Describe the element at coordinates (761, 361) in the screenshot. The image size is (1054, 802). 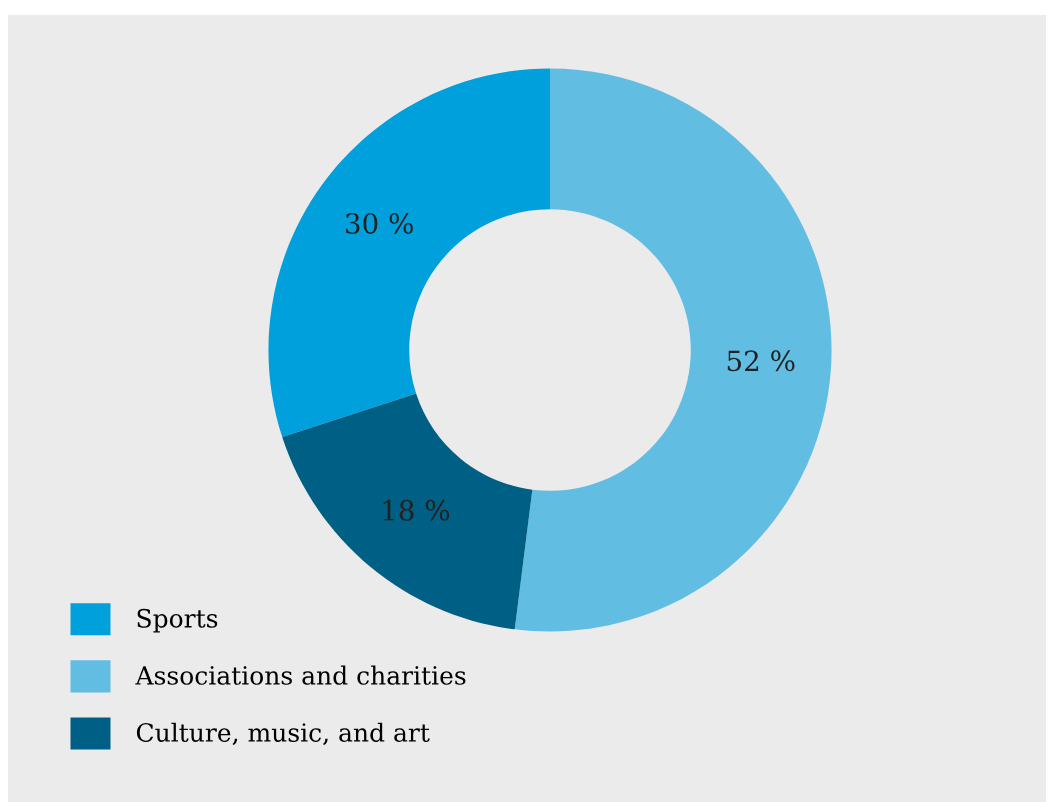
I see `data-label: 52 %` at that location.